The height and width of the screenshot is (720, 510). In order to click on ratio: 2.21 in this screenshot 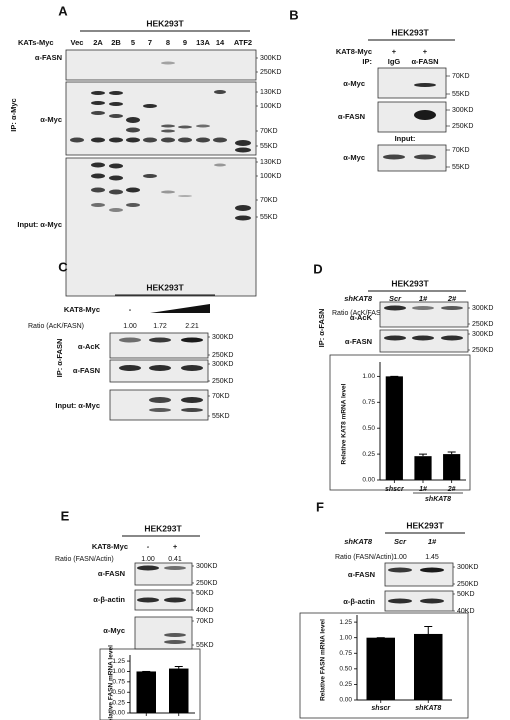, I will do `click(192, 326)`.